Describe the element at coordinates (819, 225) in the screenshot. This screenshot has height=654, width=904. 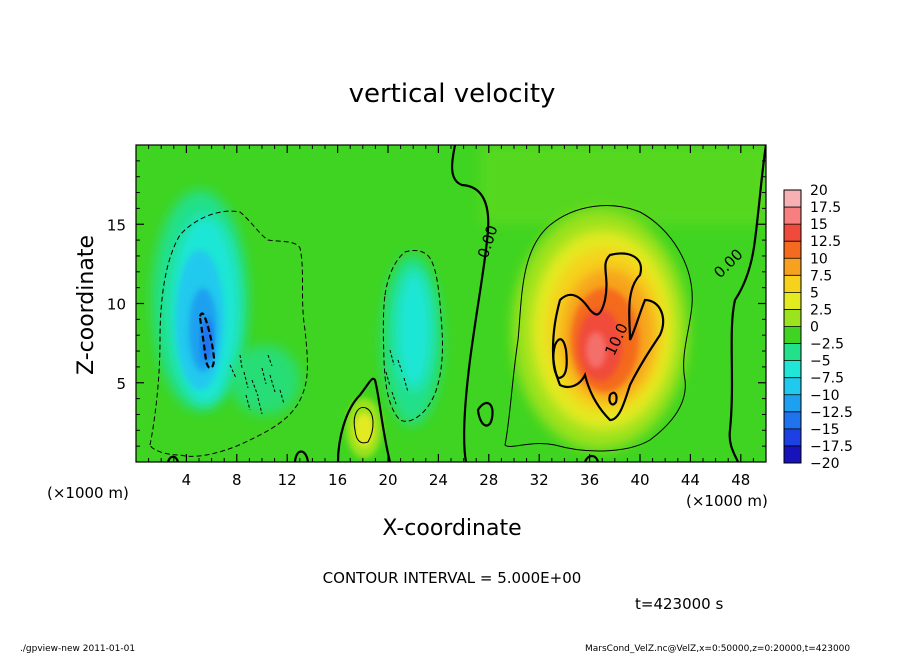
I see `colorbar-label: 15` at that location.